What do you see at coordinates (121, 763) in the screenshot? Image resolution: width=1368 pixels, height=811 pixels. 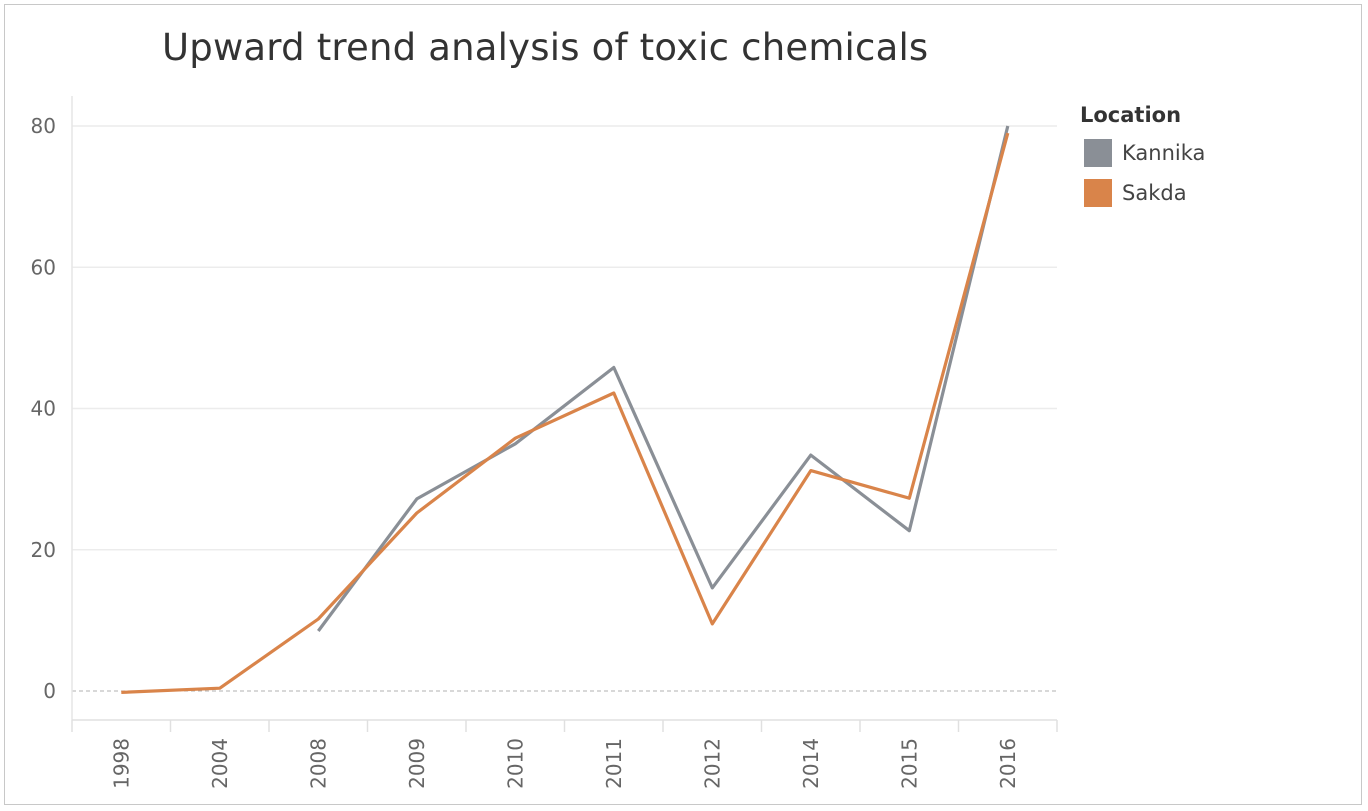 I see `x-tick-label: 1998` at bounding box center [121, 763].